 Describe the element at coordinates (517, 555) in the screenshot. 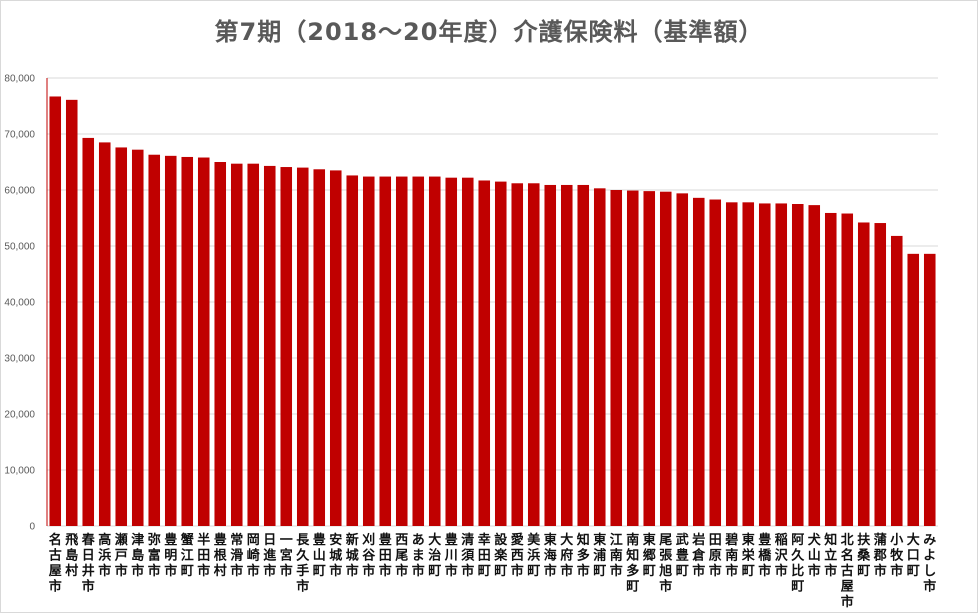

I see `x-category-label: 愛西市` at that location.